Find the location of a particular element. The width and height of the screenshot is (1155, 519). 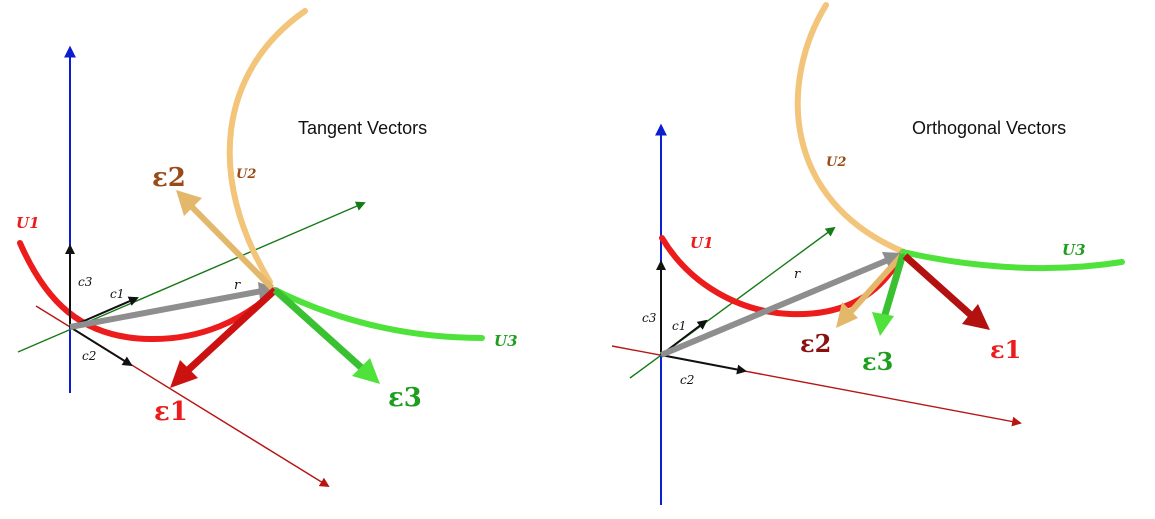

u1-curve is located at coordinates (147, 291).